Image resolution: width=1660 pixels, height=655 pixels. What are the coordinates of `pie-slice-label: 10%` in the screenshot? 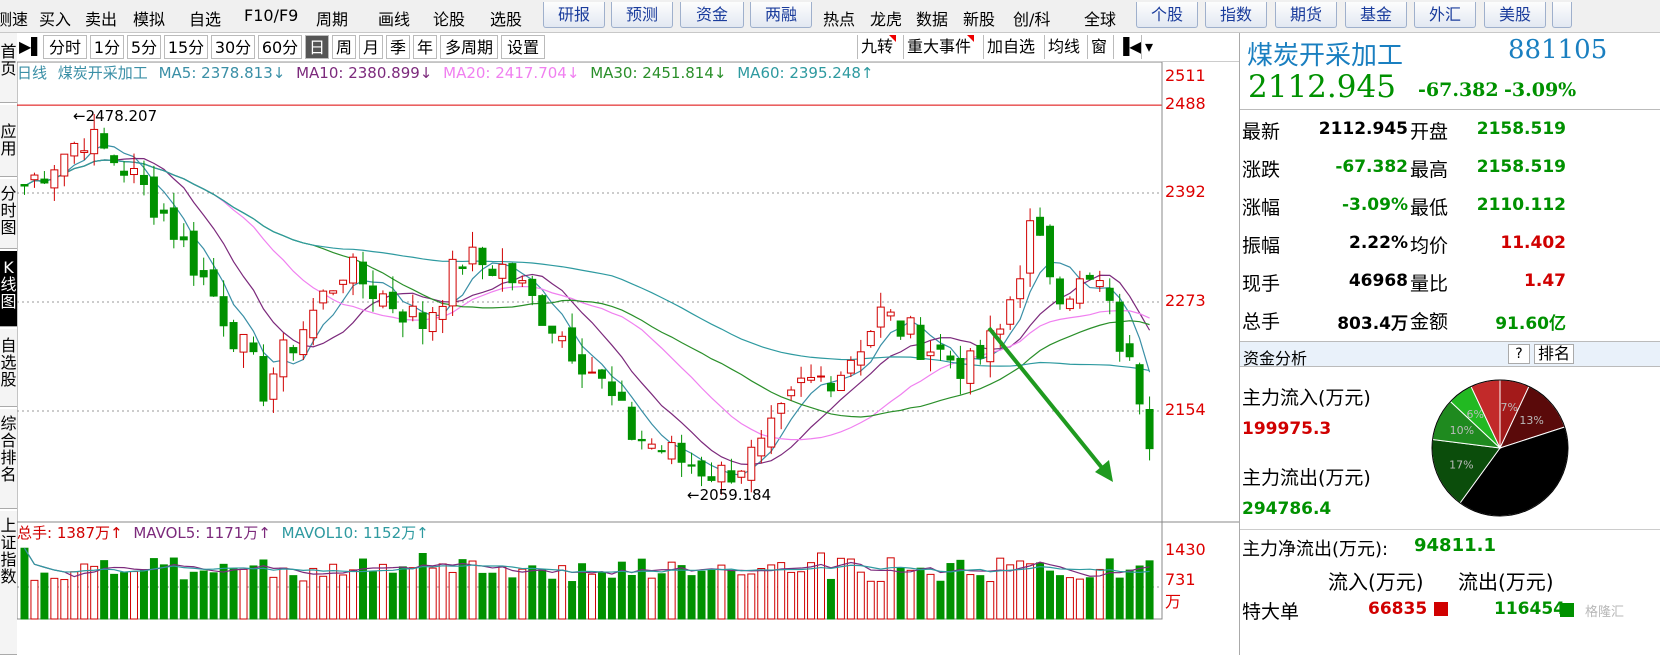 It's located at (1462, 430).